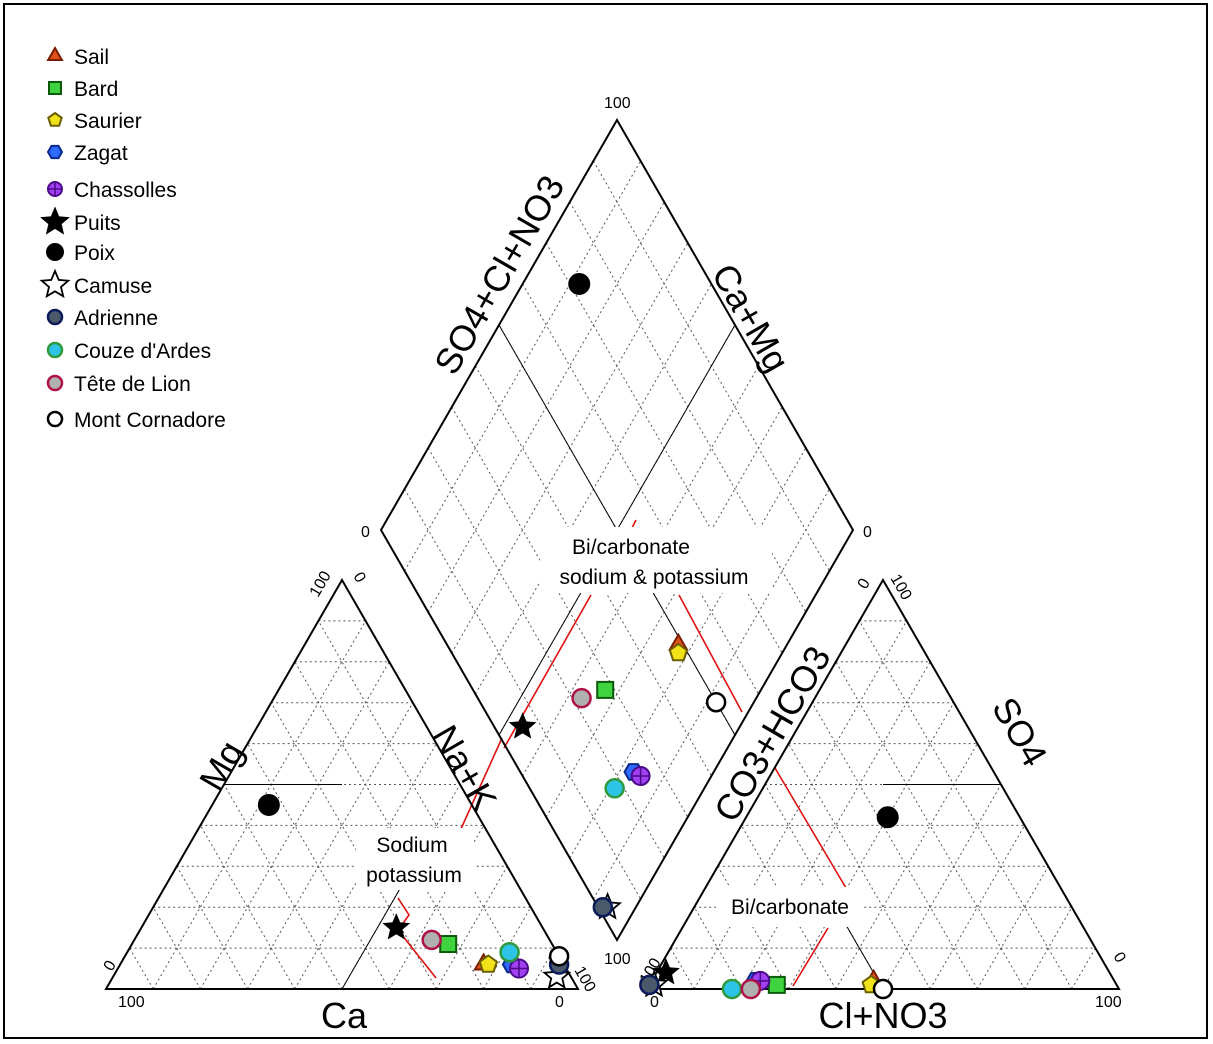 Image resolution: width=1213 pixels, height=1044 pixels. What do you see at coordinates (464, 767) in the screenshot?
I see `axis-label-na-k: Na+K` at bounding box center [464, 767].